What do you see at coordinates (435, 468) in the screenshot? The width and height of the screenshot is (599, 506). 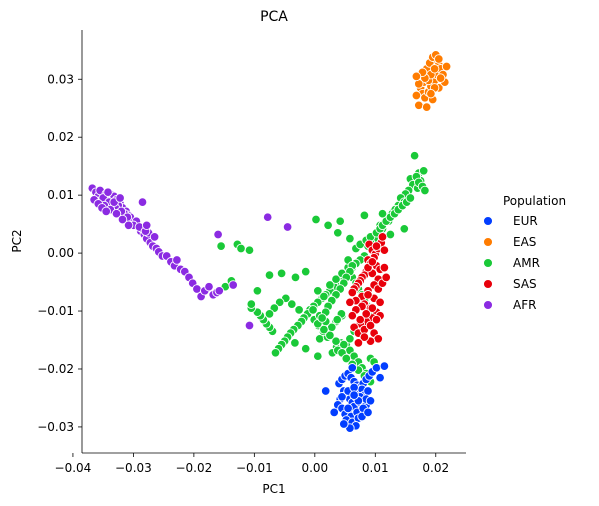 I see `x-tick-label: 0.02` at bounding box center [435, 468].